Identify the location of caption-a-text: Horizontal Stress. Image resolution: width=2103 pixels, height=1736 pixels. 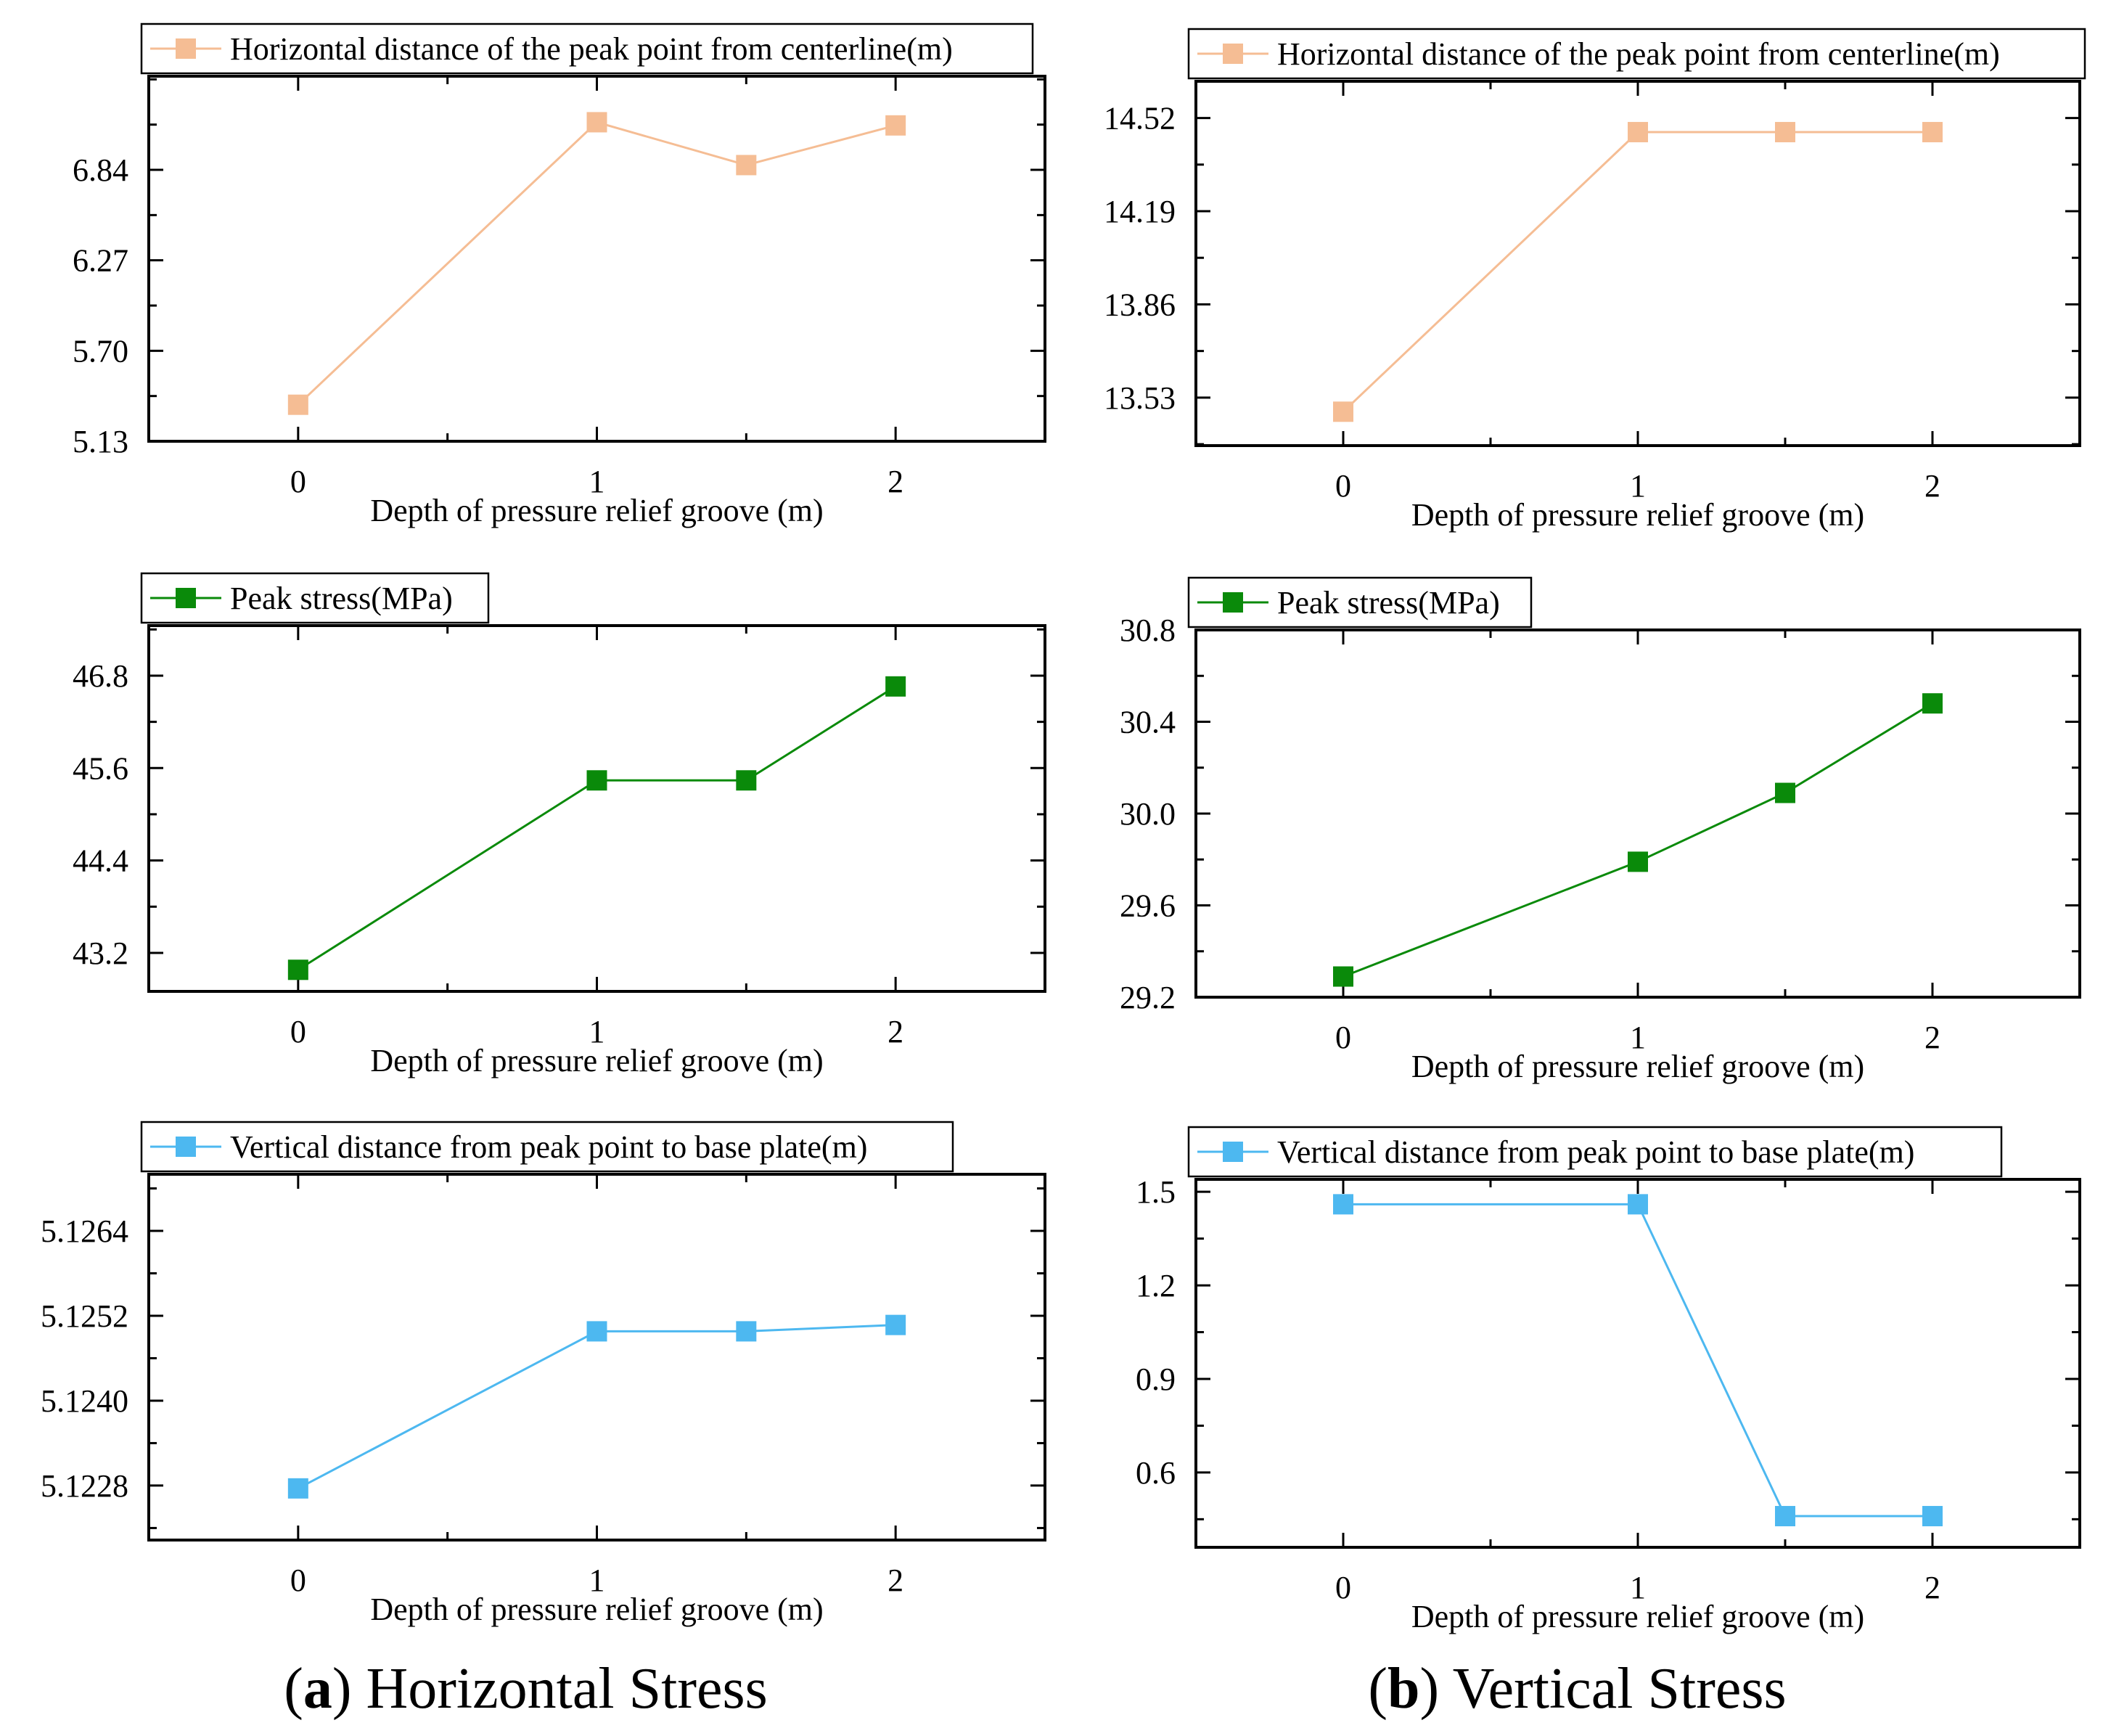
(567, 1689).